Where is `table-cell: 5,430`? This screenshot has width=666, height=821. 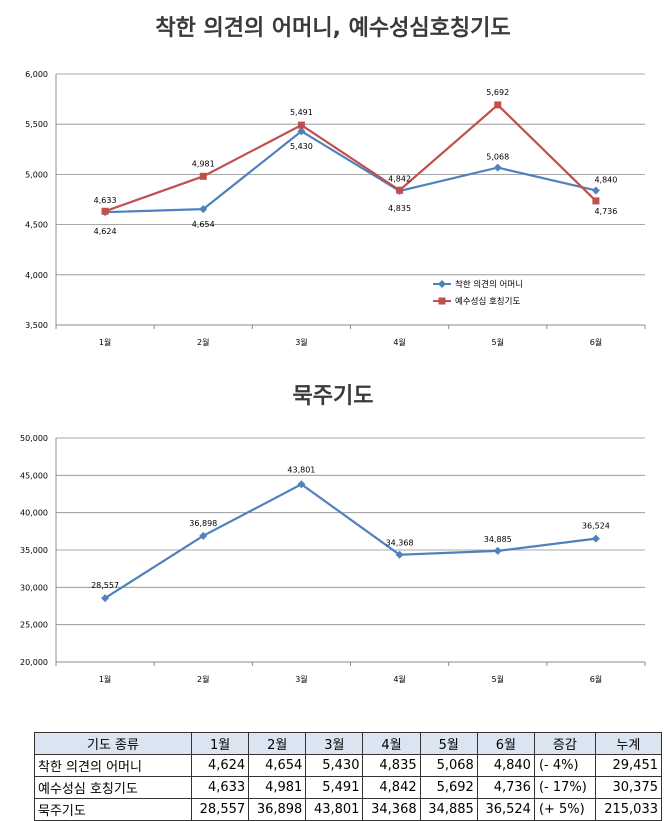
table-cell: 5,430 is located at coordinates (334, 765).